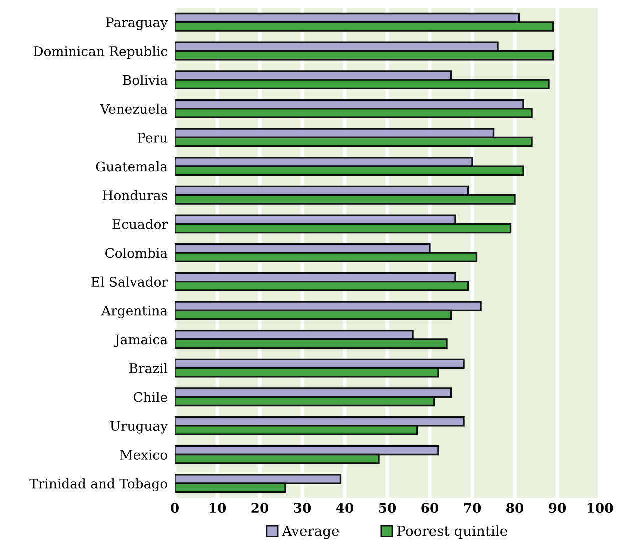  I want to click on y-tick-label: Dominican Republic, so click(101, 52).